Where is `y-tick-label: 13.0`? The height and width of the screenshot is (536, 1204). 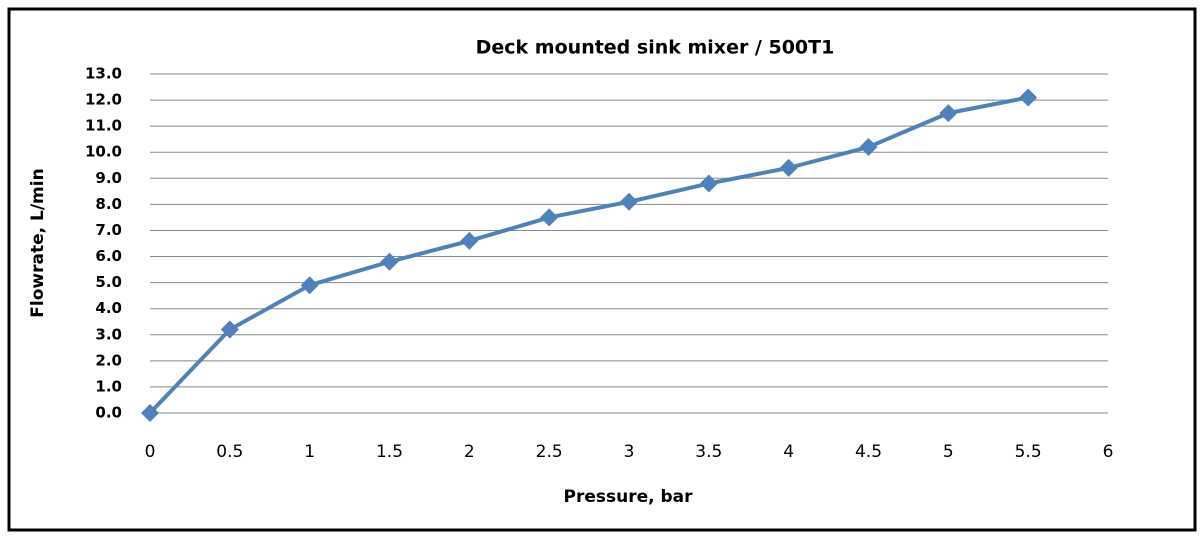 y-tick-label: 13.0 is located at coordinates (103, 74).